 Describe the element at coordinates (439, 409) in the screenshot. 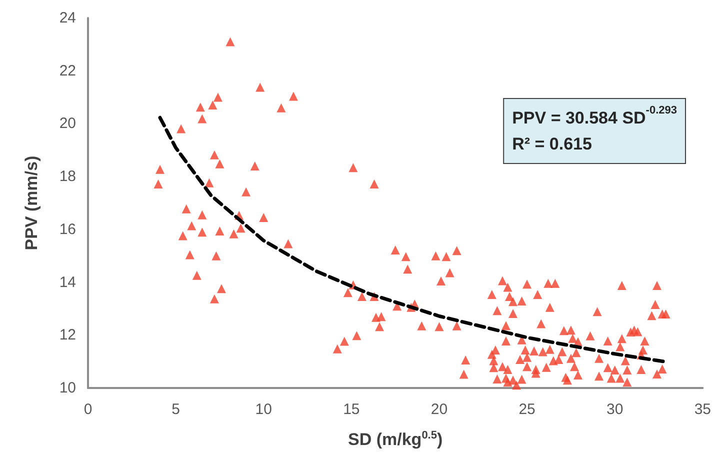

I see `x-tick-label: 20` at that location.